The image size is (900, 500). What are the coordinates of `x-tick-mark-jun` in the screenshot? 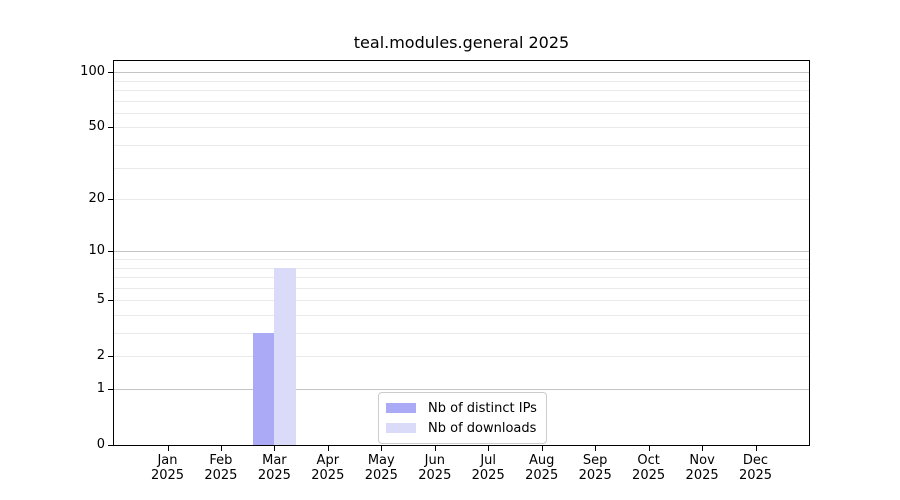 It's located at (435, 448).